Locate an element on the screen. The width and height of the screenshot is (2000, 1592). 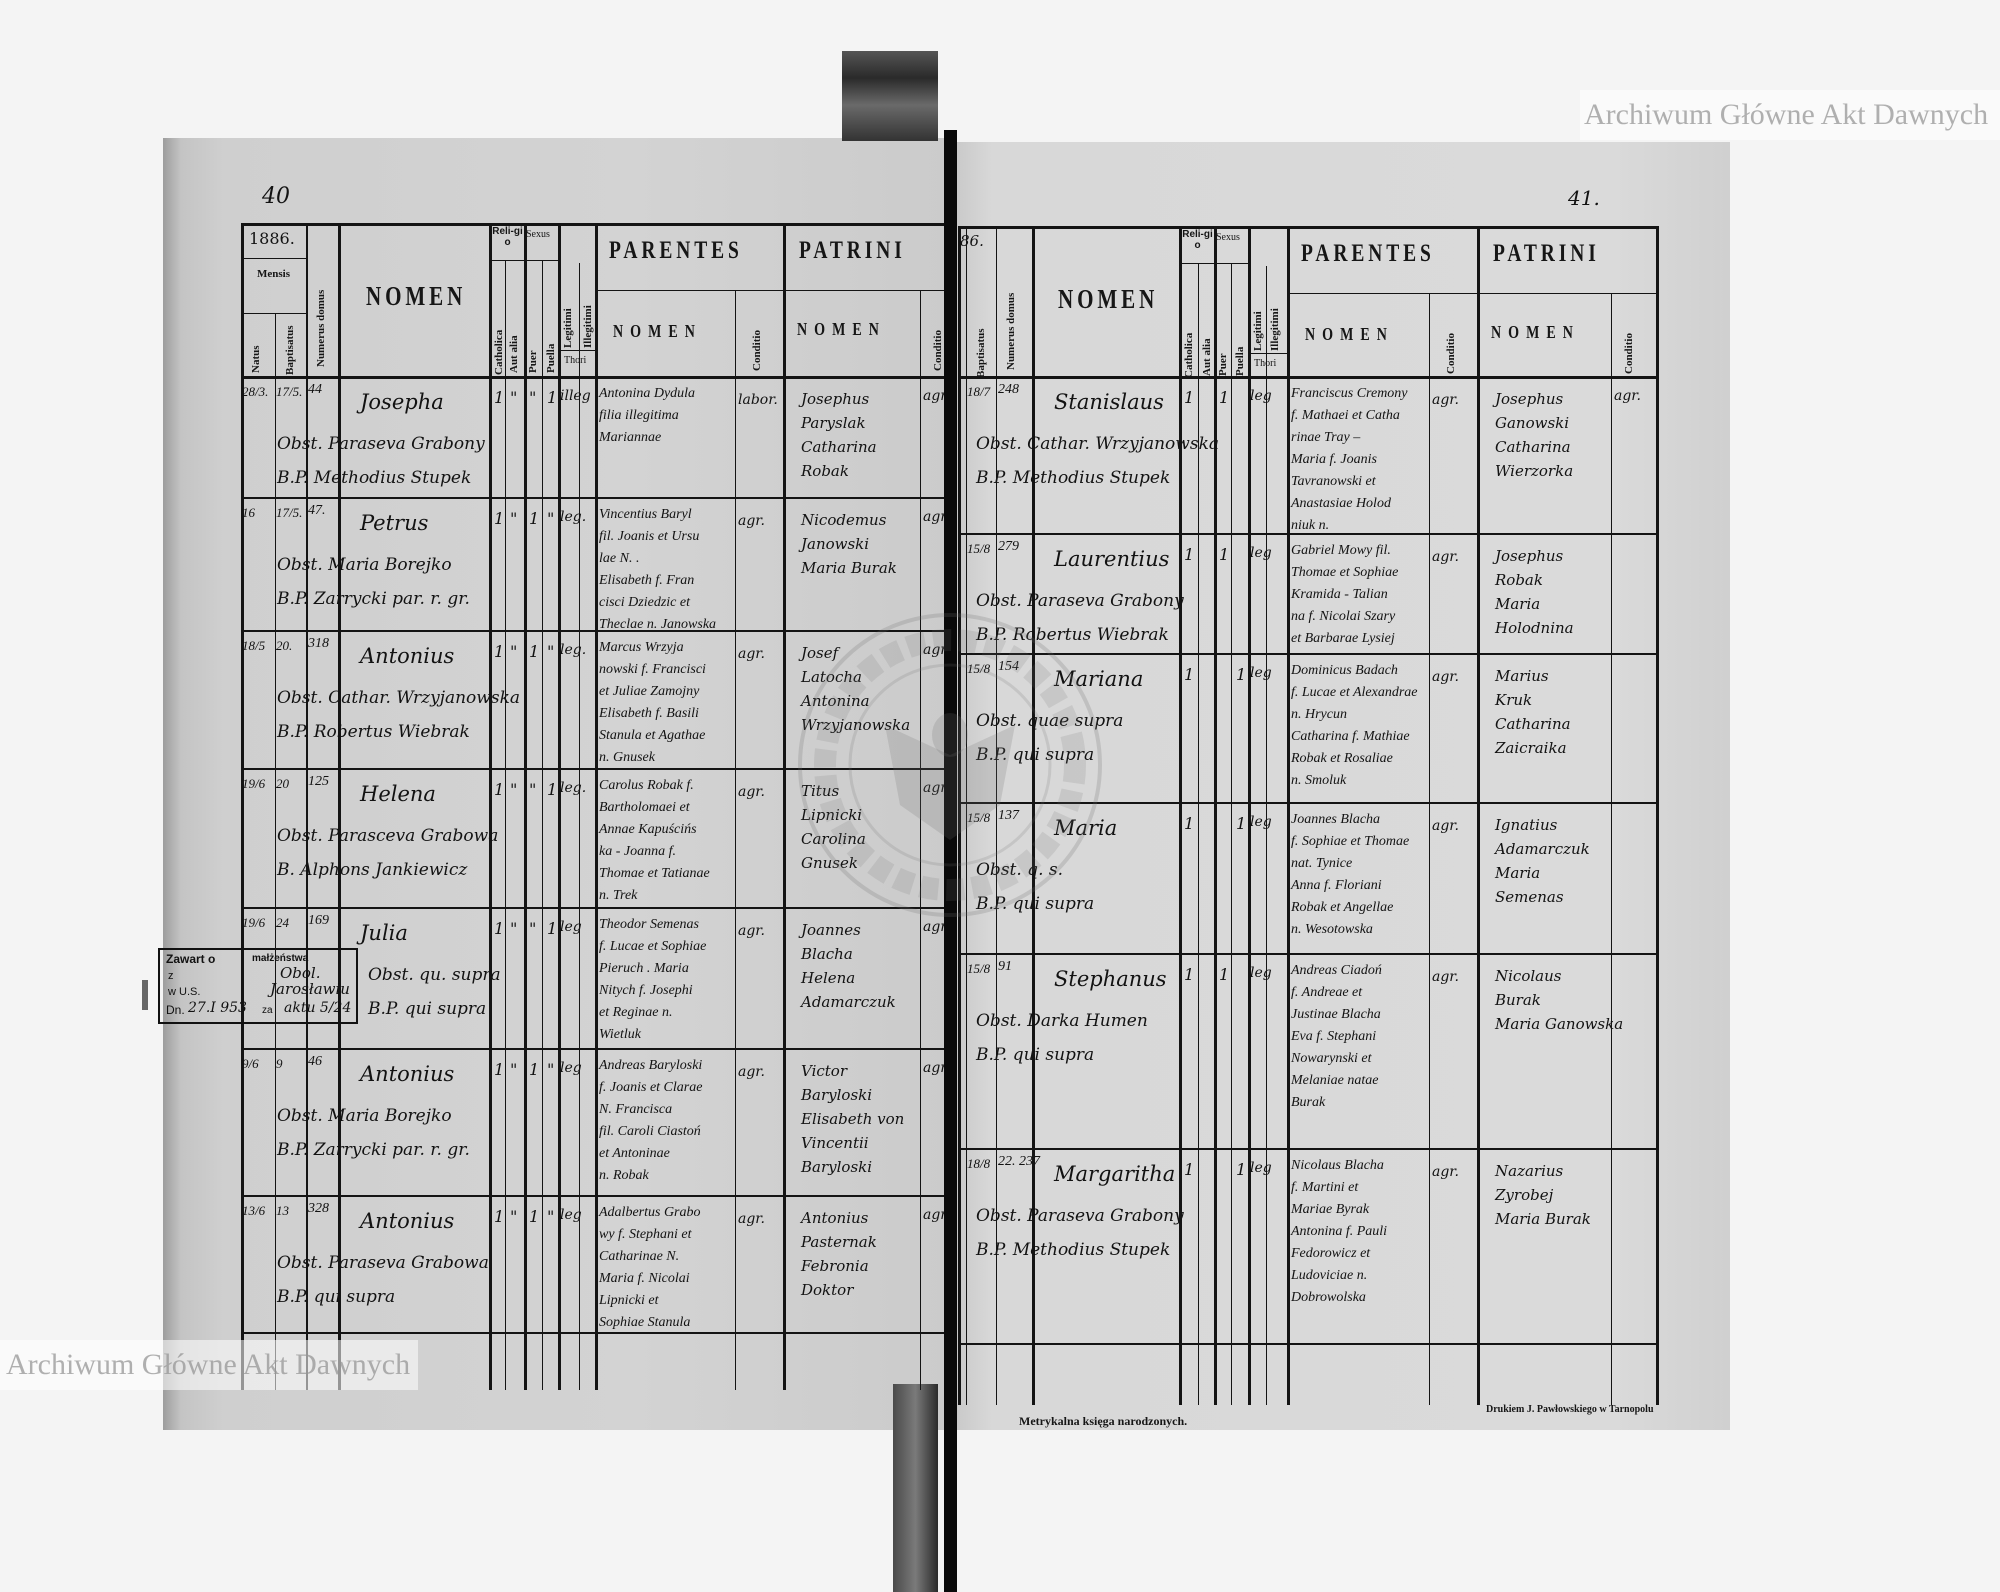
natus-date: 13/6 is located at coordinates (254, 1210).